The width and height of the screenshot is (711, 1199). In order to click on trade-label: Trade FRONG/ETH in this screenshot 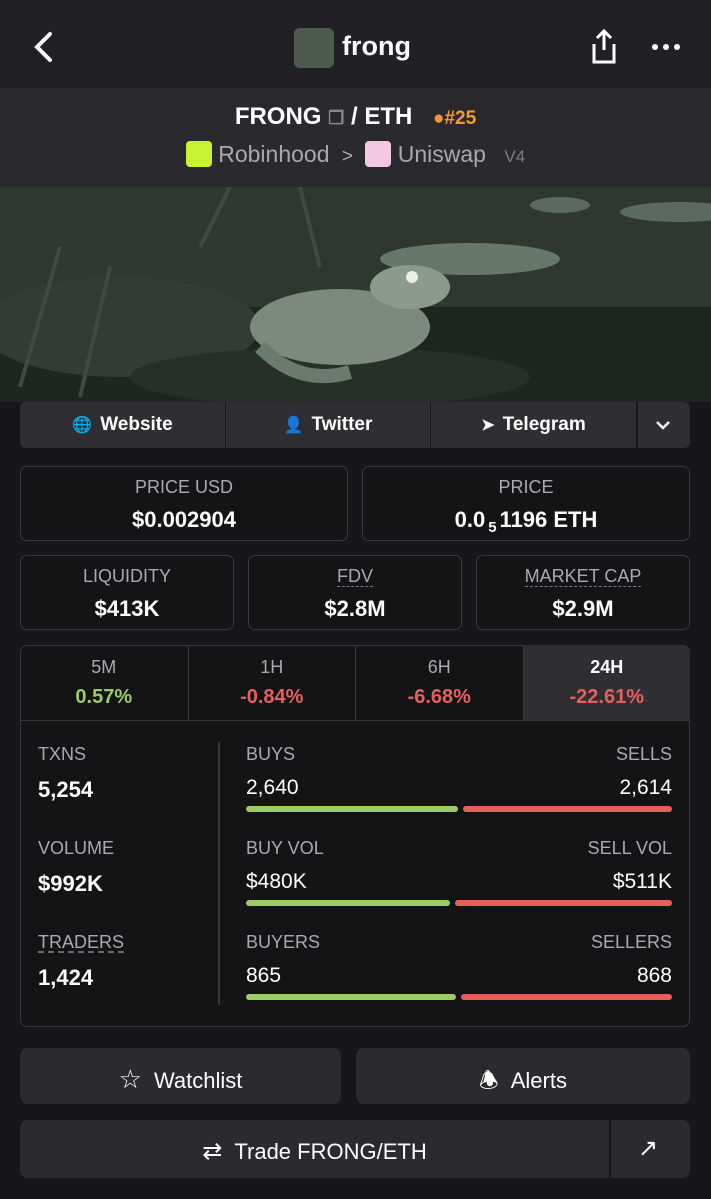, I will do `click(330, 1151)`.